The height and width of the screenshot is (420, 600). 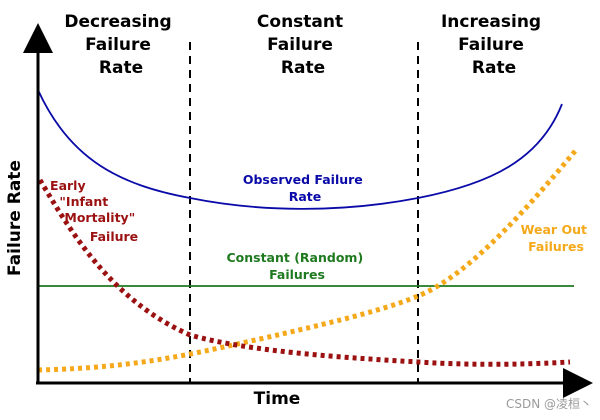 I want to click on y-axis-label: Failure Rate, so click(x=15, y=218).